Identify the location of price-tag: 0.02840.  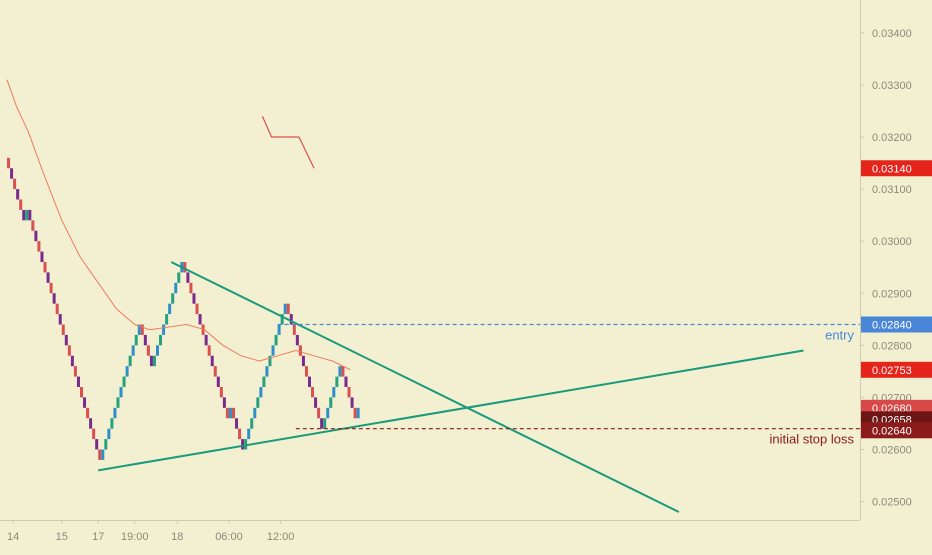
(896, 324).